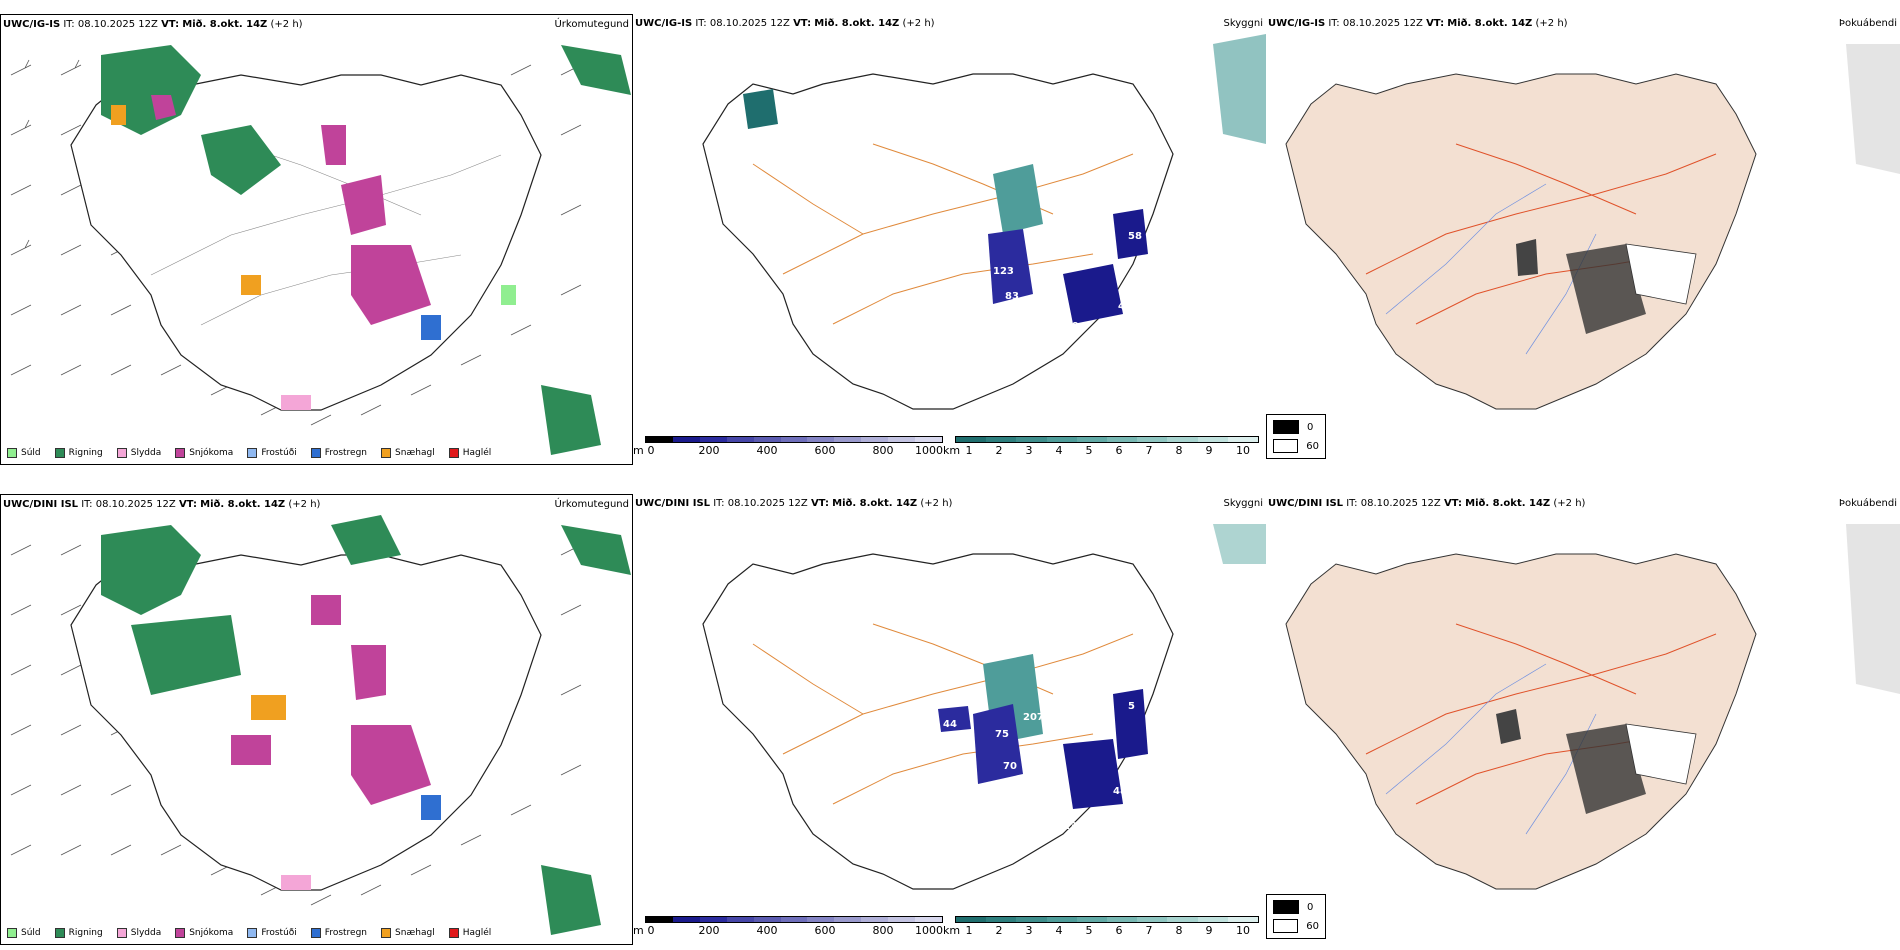 Image resolution: width=1900 pixels, height=950 pixels. Describe the element at coordinates (1033, 717) in the screenshot. I see `vis-label: 207` at that location.